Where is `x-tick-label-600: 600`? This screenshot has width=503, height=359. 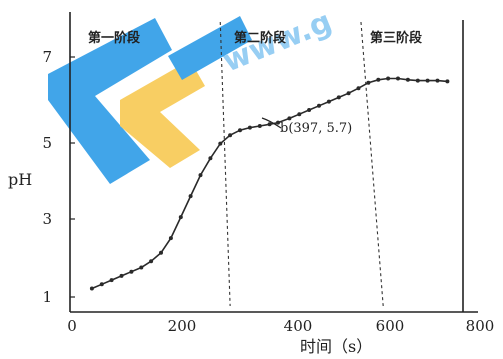 x-tick-label-600: 600 is located at coordinates (390, 326).